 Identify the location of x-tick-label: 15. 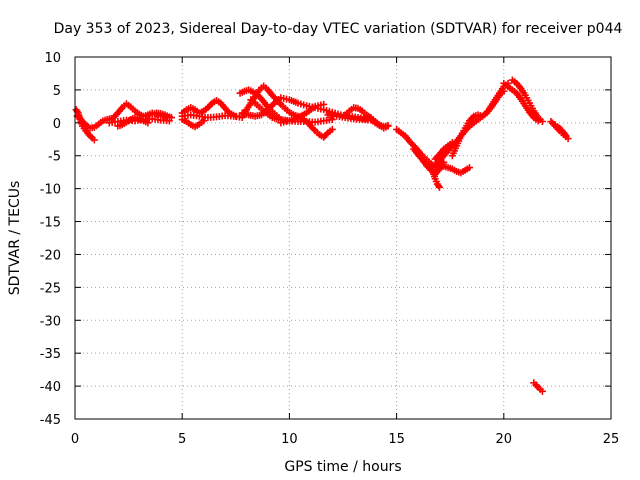
(396, 439).